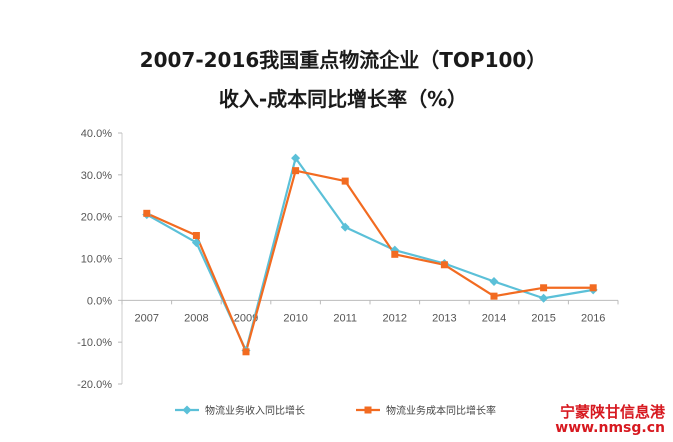 The height and width of the screenshot is (442, 673). I want to click on x-tick-label: 2007, so click(147, 318).